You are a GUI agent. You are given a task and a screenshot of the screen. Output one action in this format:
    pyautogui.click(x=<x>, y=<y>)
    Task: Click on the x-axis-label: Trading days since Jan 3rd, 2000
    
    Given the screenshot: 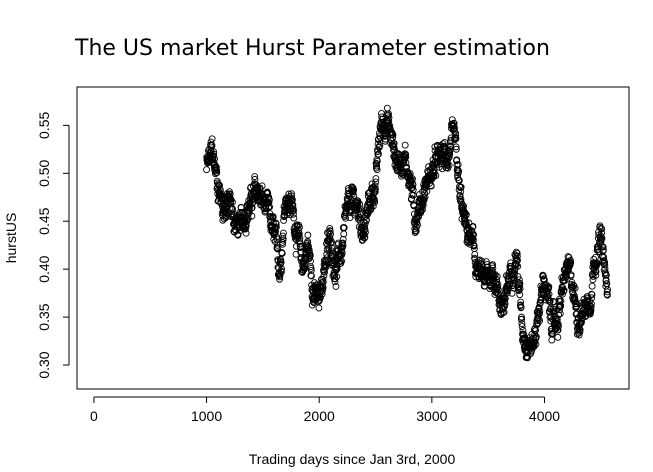 What is the action you would take?
    pyautogui.click(x=352, y=459)
    